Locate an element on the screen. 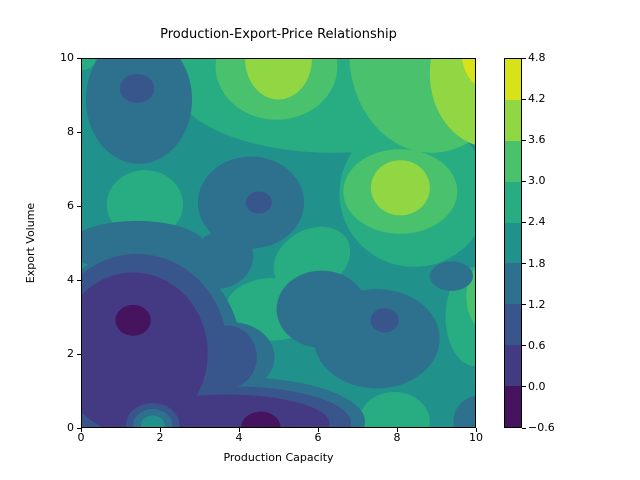 The height and width of the screenshot is (480, 640). colorbar is located at coordinates (513, 243).